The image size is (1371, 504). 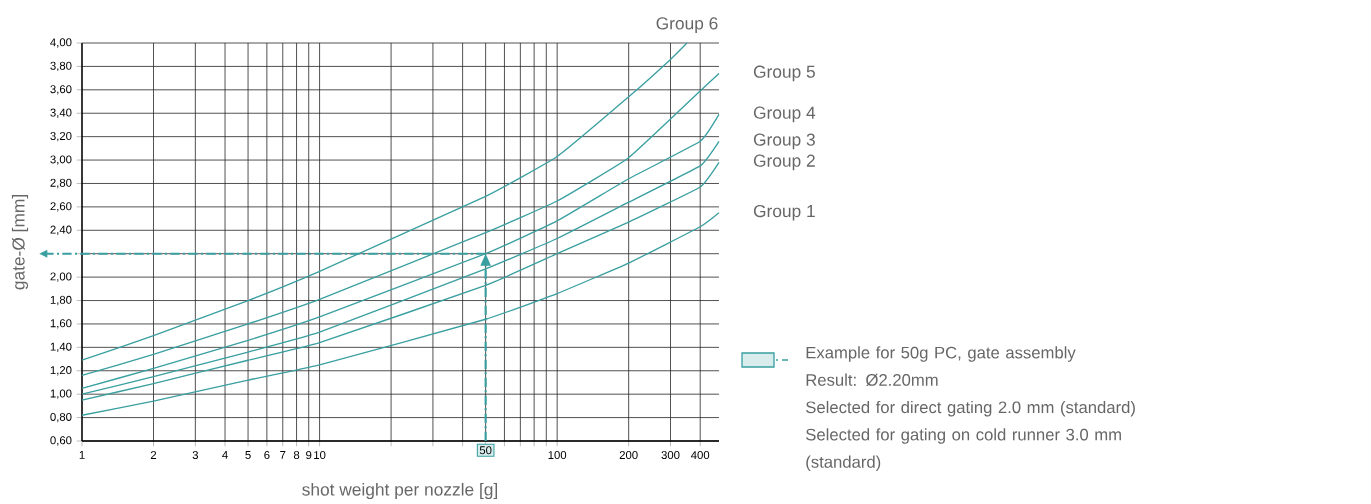 I want to click on y-tick-label: 3,00, so click(x=61, y=160).